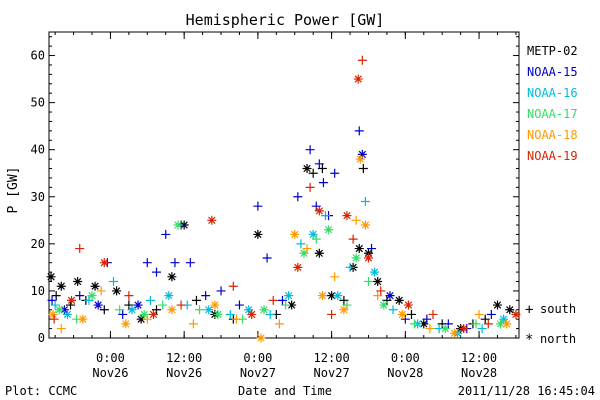 The height and width of the screenshot is (400, 600). Describe the element at coordinates (38, 291) in the screenshot. I see `y-tick-label: 10` at that location.